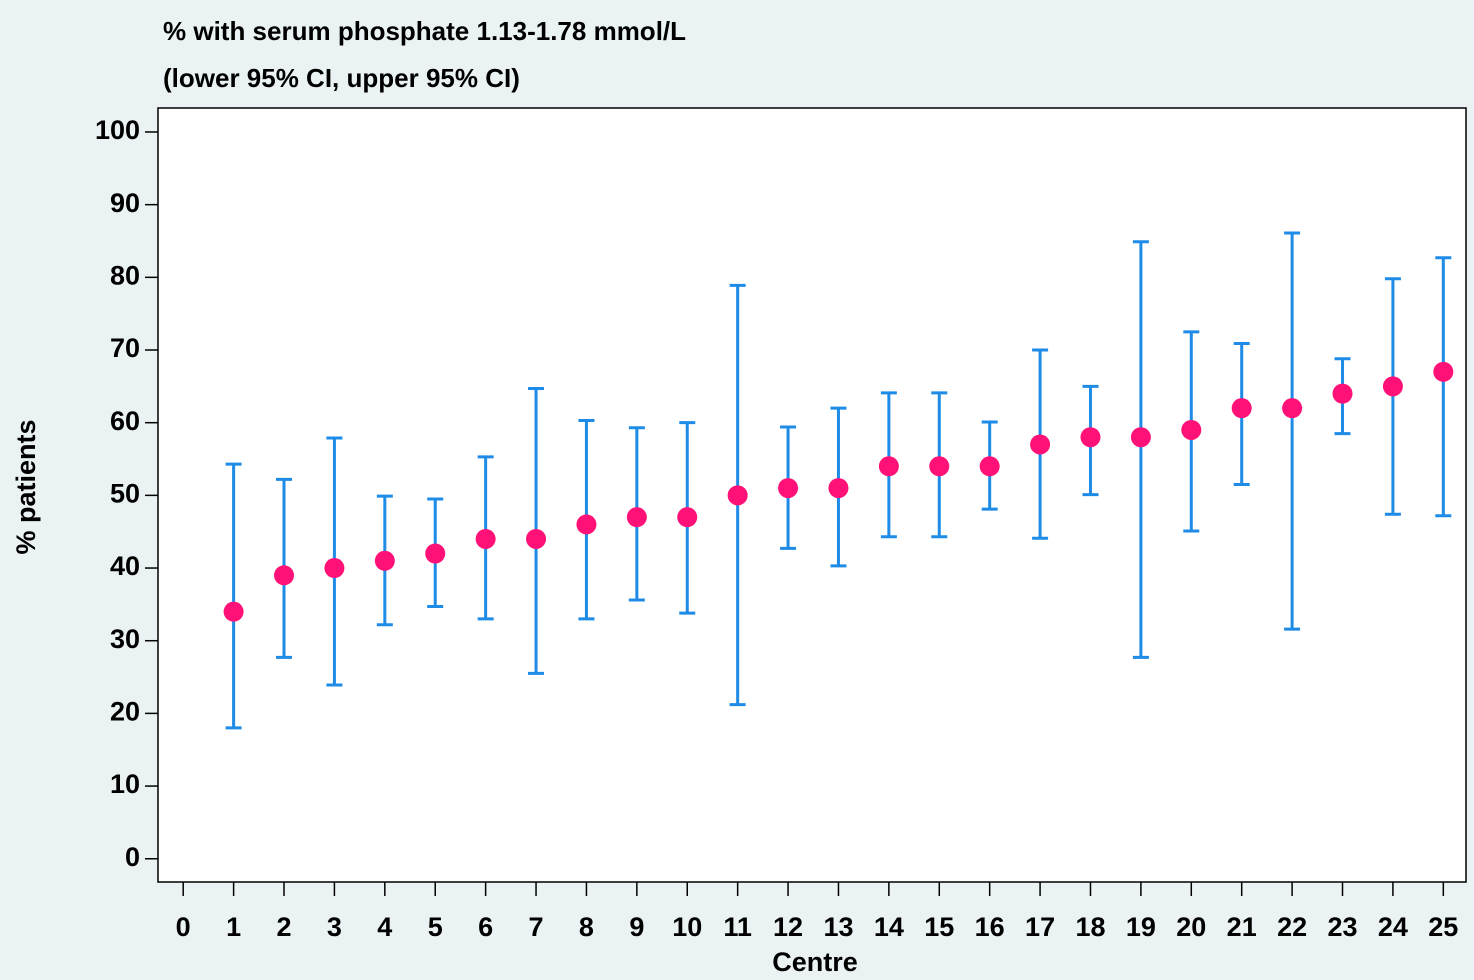 This screenshot has width=1474, height=980. I want to click on y-tick-label: 50, so click(125, 493).